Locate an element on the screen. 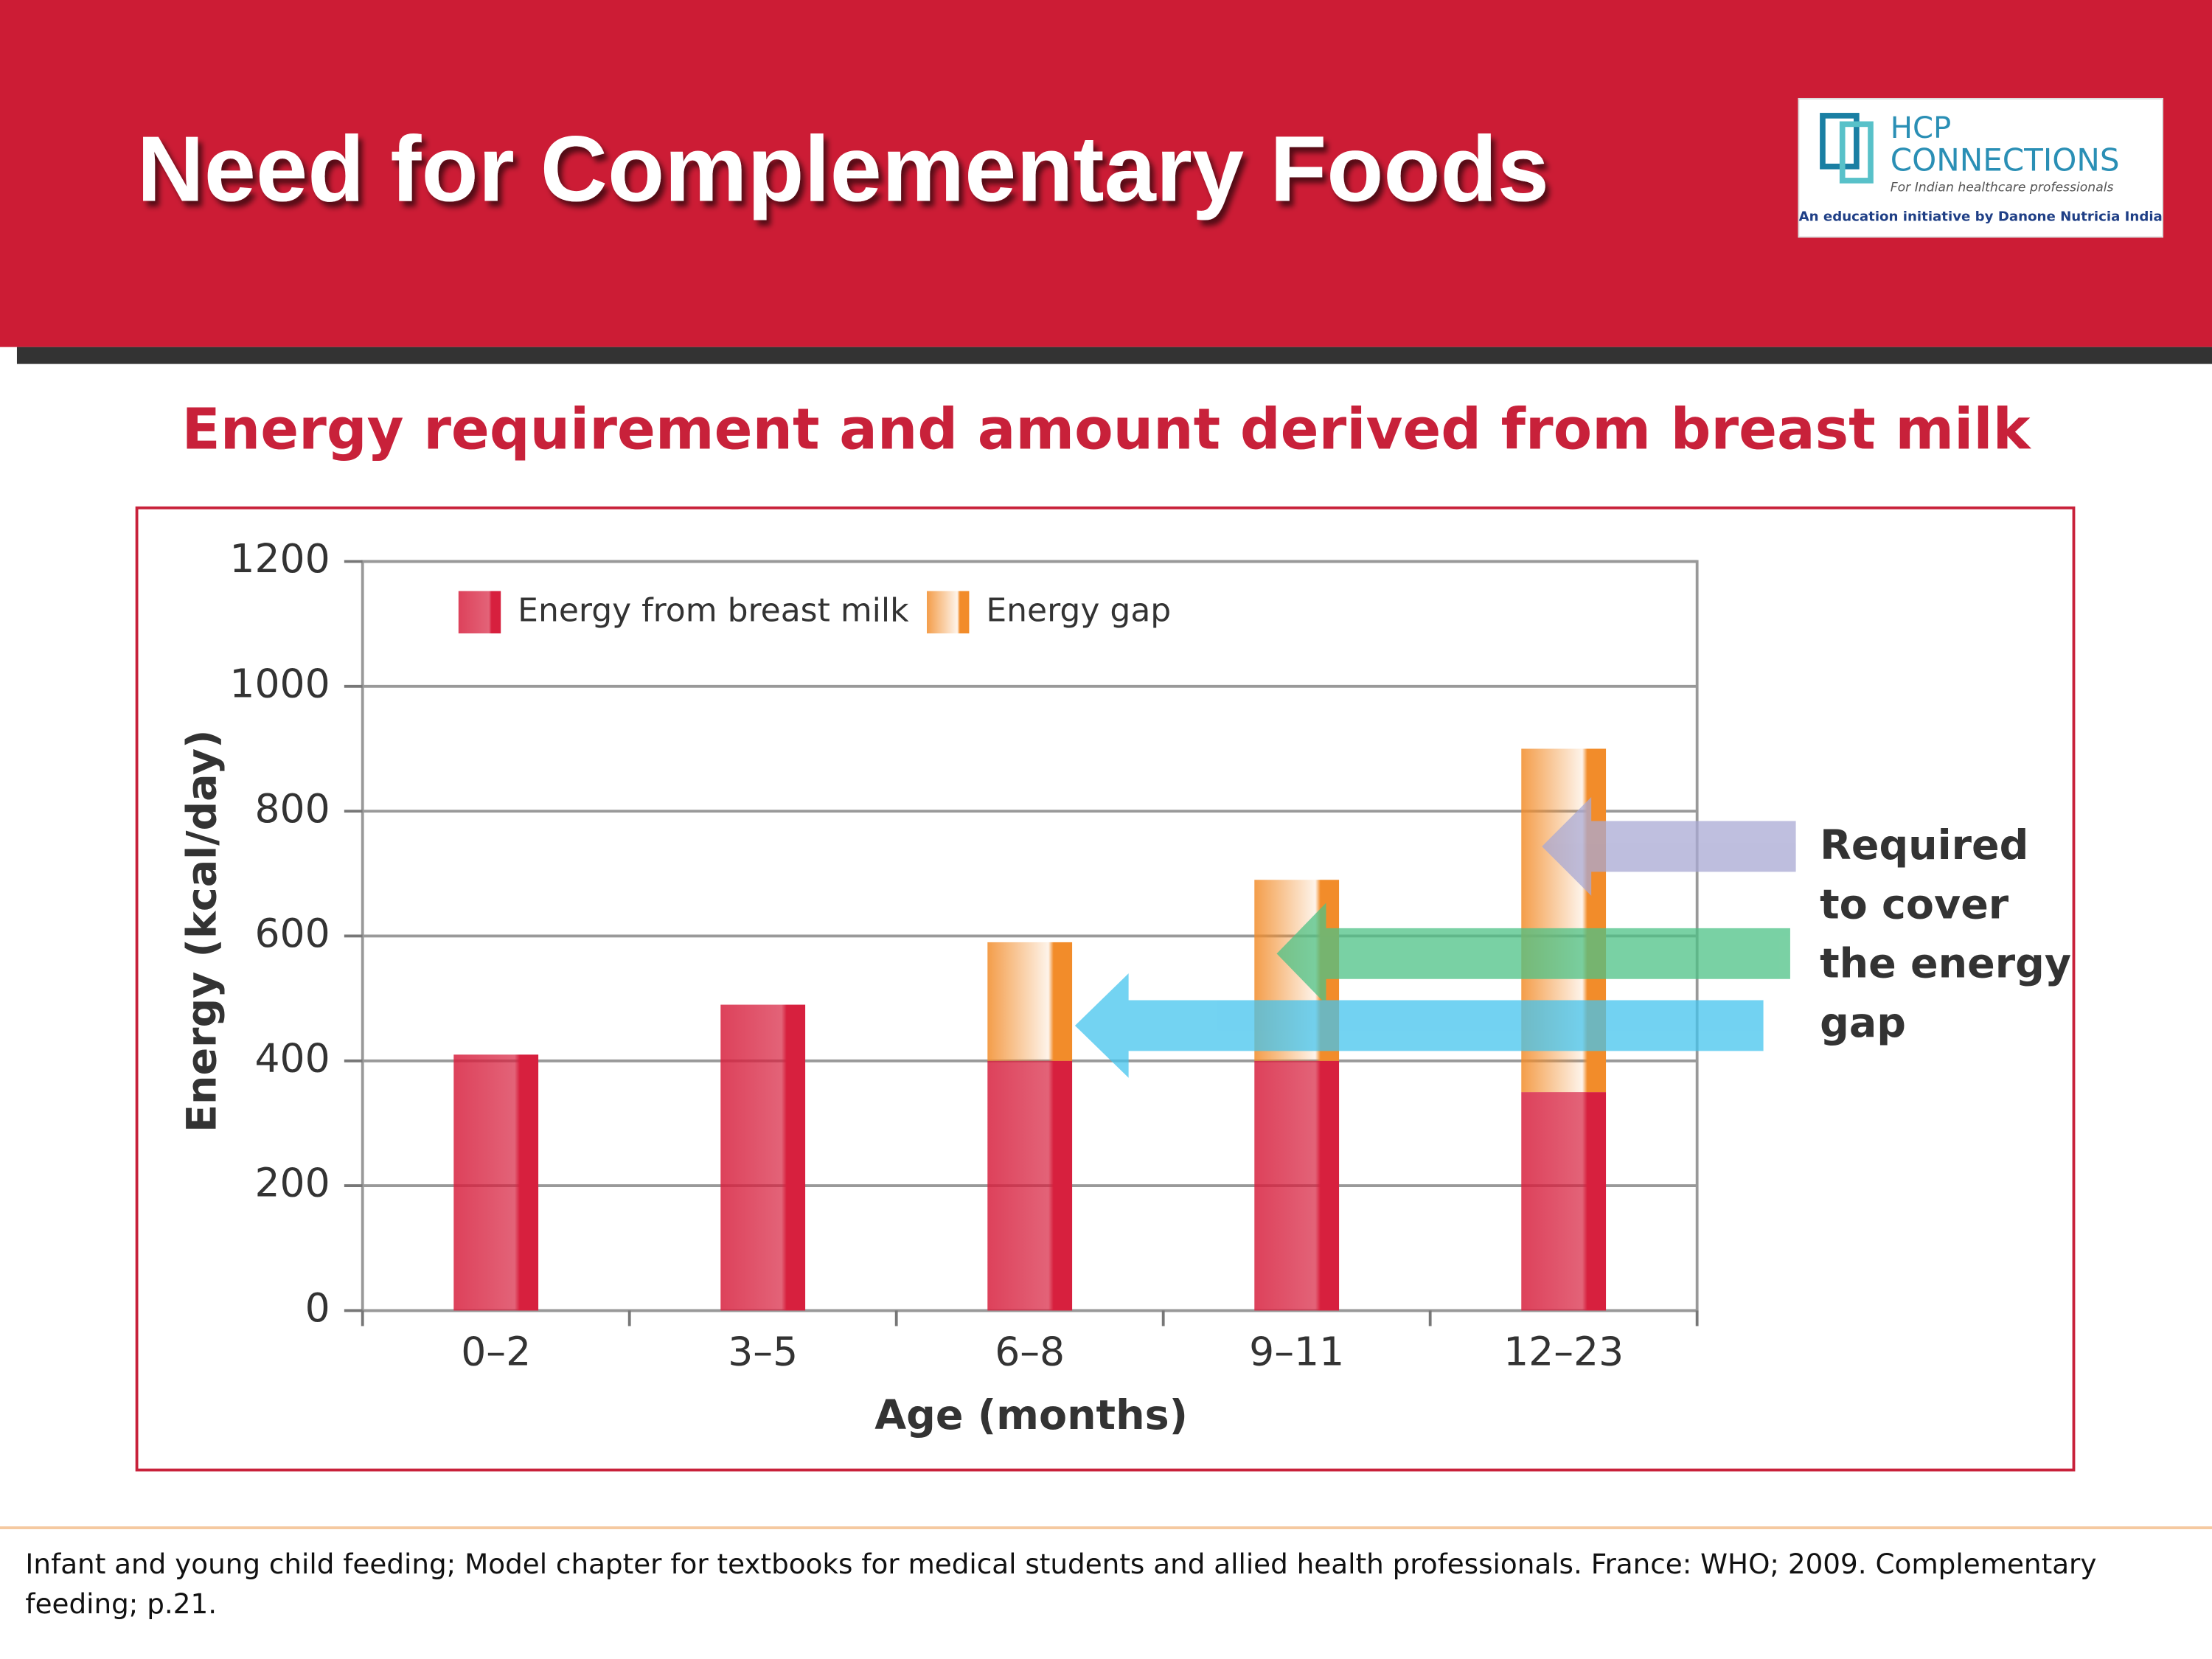 The height and width of the screenshot is (1659, 2212). slide-title: Need for Complementary Foods is located at coordinates (843, 169).